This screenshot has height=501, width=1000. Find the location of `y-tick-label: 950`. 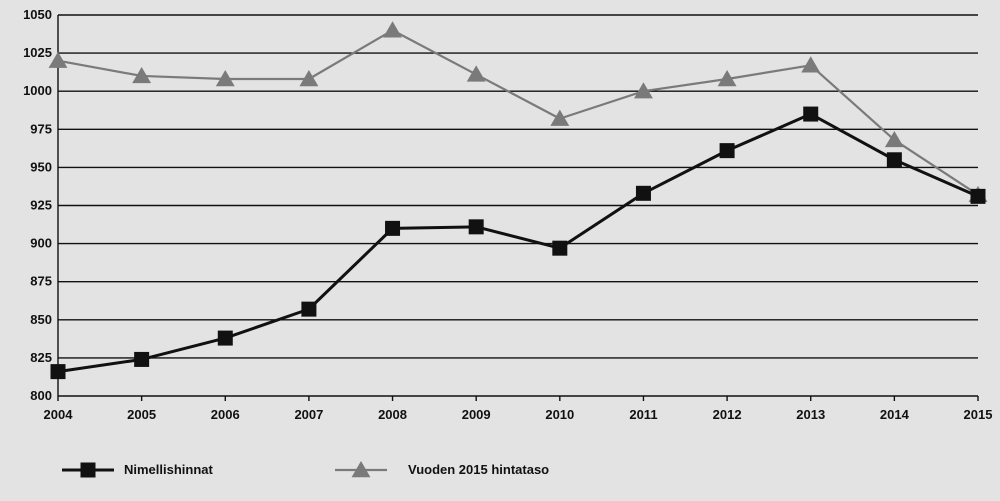

y-tick-label: 950 is located at coordinates (41, 166).